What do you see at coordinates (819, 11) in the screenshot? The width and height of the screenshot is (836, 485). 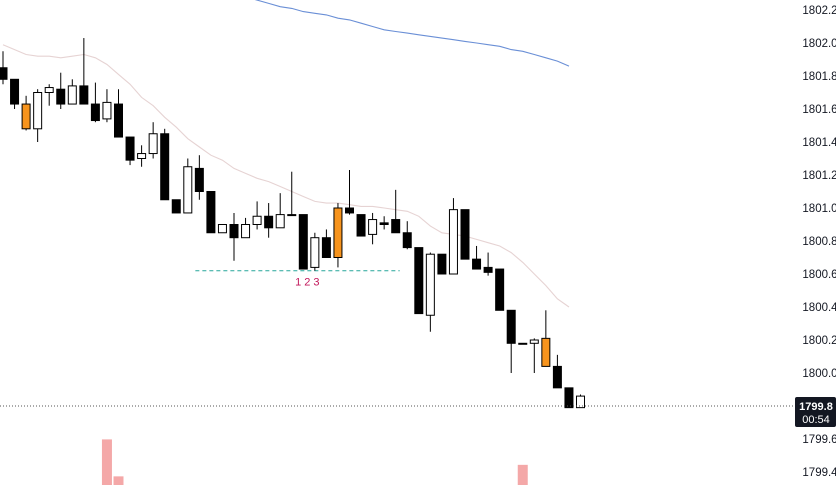 I see `y-tick-label: 1802.2` at bounding box center [819, 11].